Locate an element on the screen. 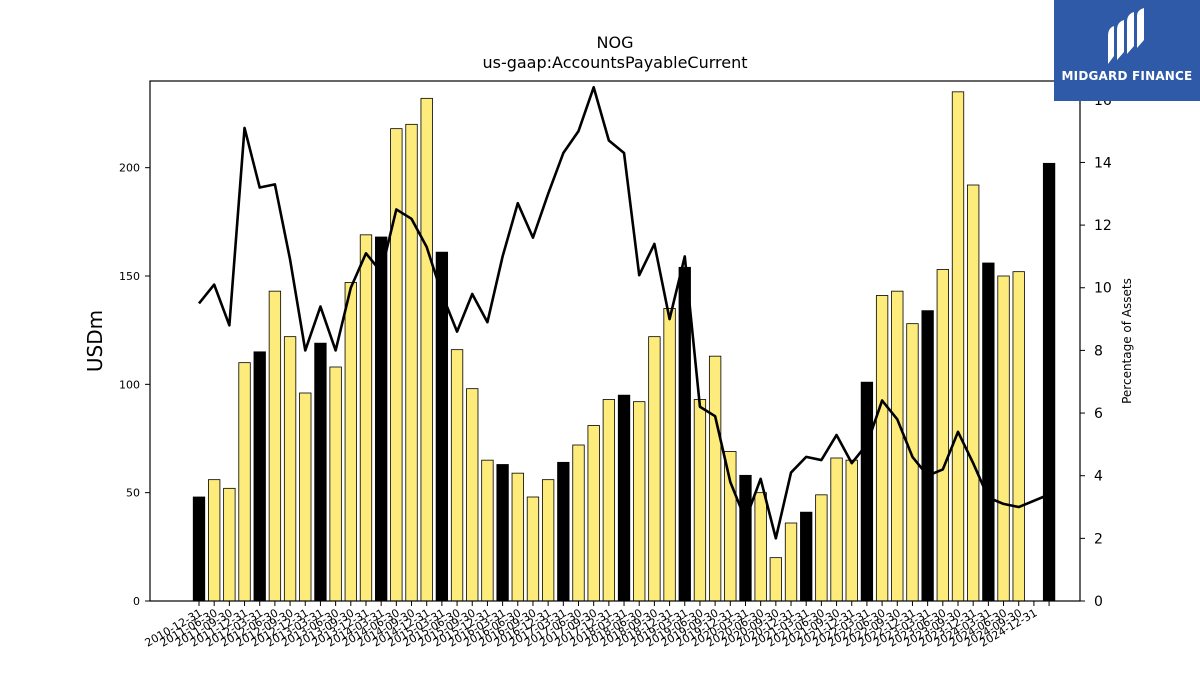  y2-tick-label: 4 is located at coordinates (1098, 477).